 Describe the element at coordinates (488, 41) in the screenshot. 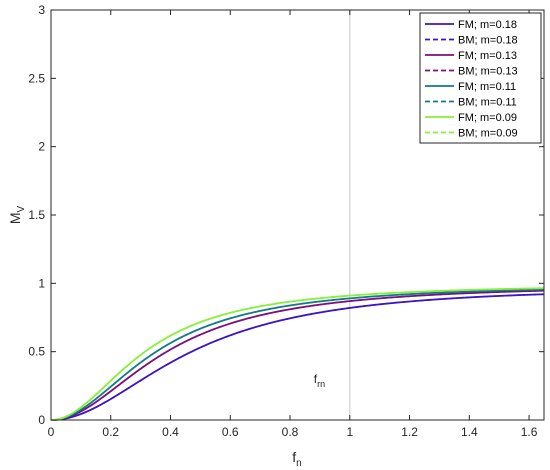

I see `legend-label-1: BM; m=0.18` at that location.